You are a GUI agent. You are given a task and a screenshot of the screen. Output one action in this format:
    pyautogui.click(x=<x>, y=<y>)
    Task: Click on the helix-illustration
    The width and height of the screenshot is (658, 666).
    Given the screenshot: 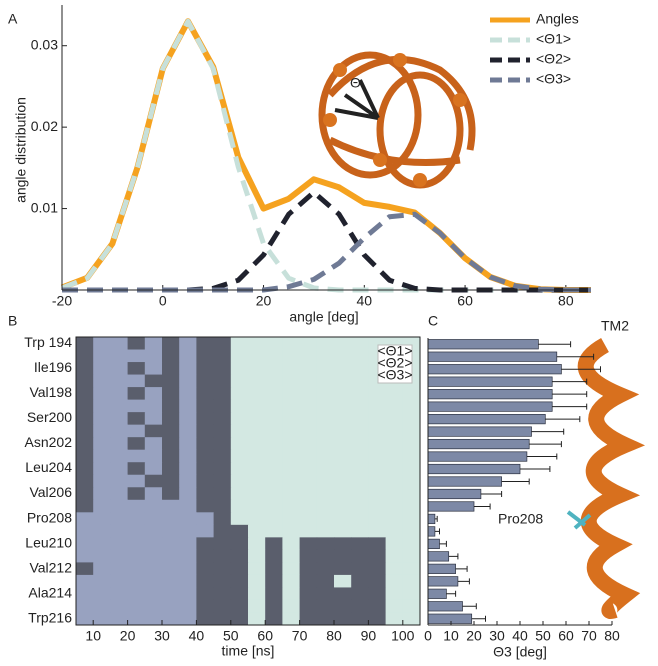 What is the action you would take?
    pyautogui.click(x=611, y=478)
    